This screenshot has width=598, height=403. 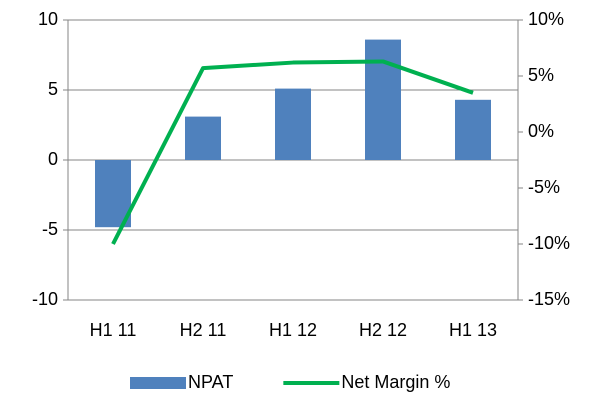 I want to click on x-tick-label: H1 11, so click(x=113, y=330).